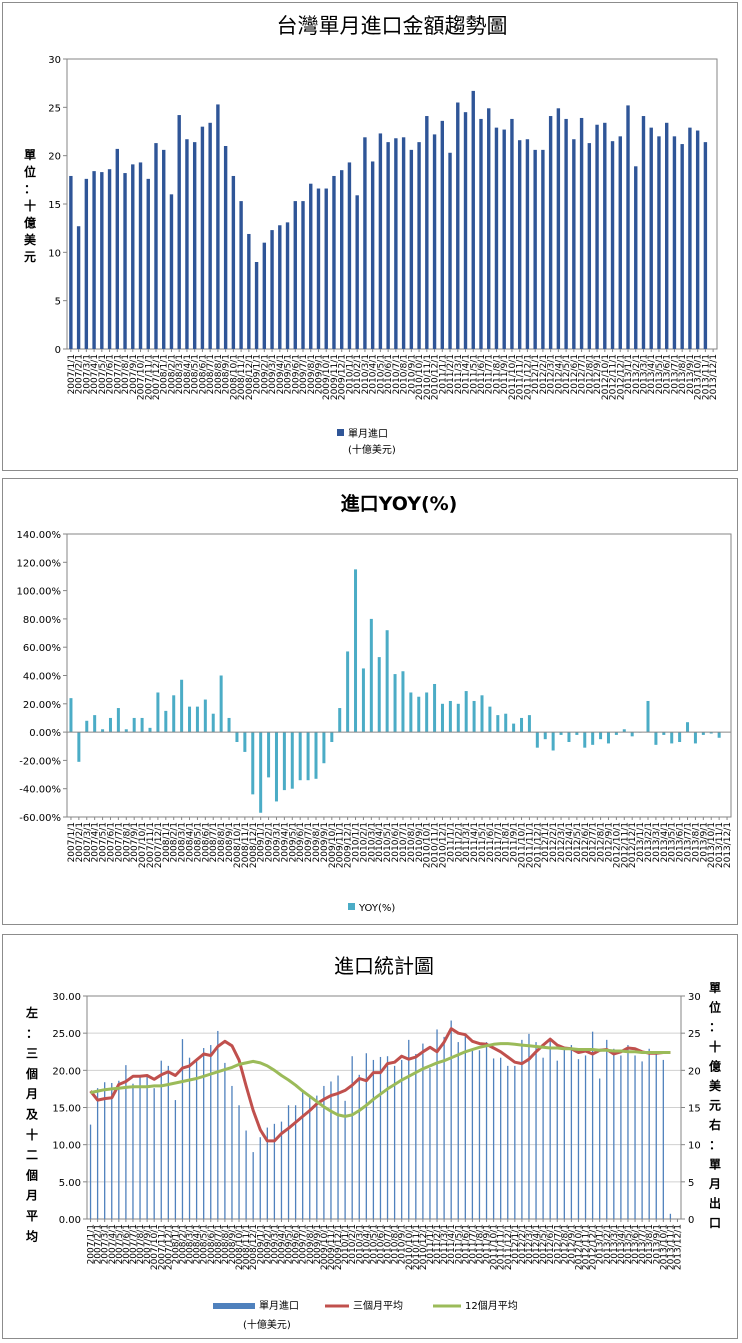  I want to click on x-tick-label: 2008/7/1, so click(219, 1244).